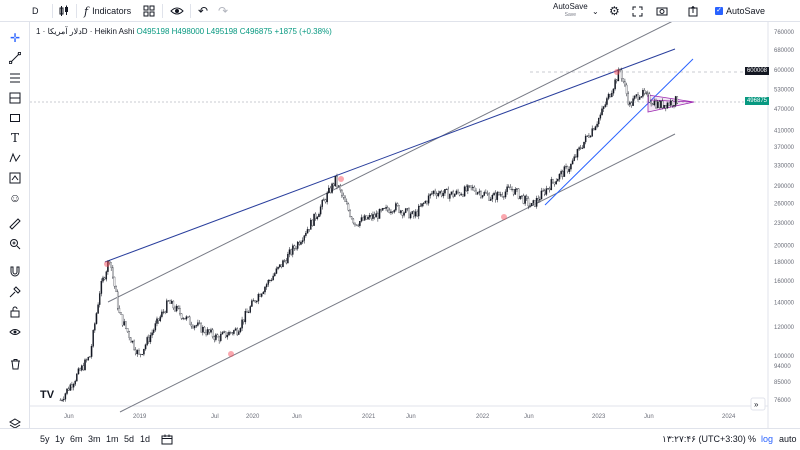 This screenshot has width=800, height=450. What do you see at coordinates (595, 11) in the screenshot?
I see `chevron-down-icon: ⌄` at bounding box center [595, 11].